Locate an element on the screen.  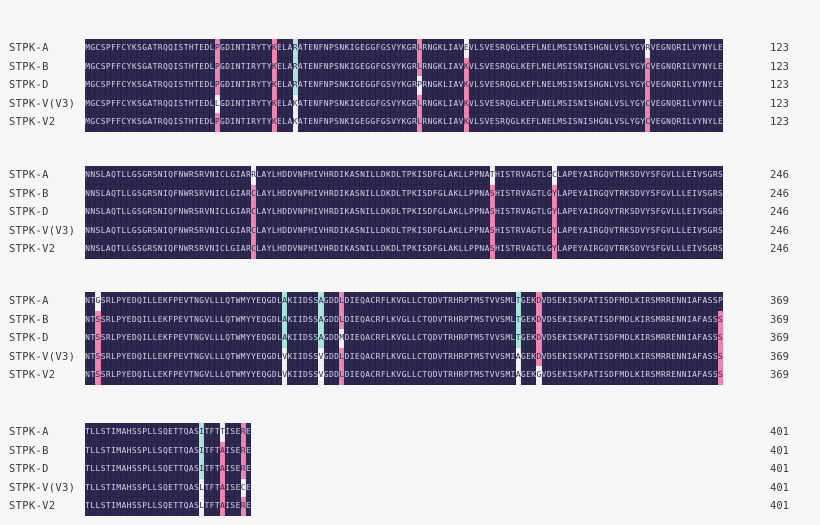
sequence-label: STPK-V2 is located at coordinates (32, 506).